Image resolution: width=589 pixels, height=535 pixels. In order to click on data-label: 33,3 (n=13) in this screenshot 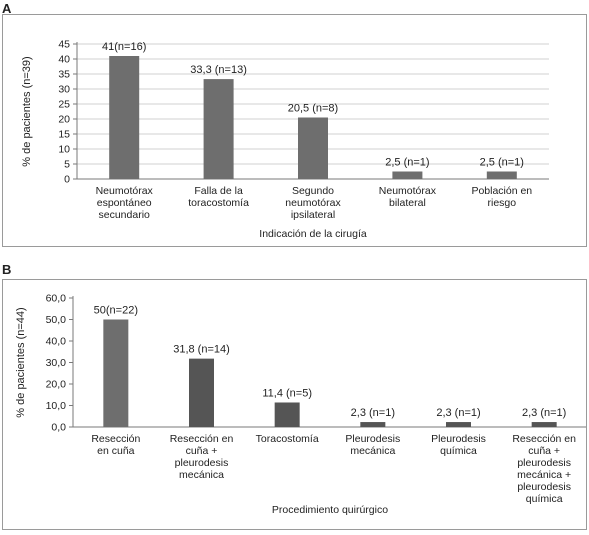, I will do `click(218, 70)`.